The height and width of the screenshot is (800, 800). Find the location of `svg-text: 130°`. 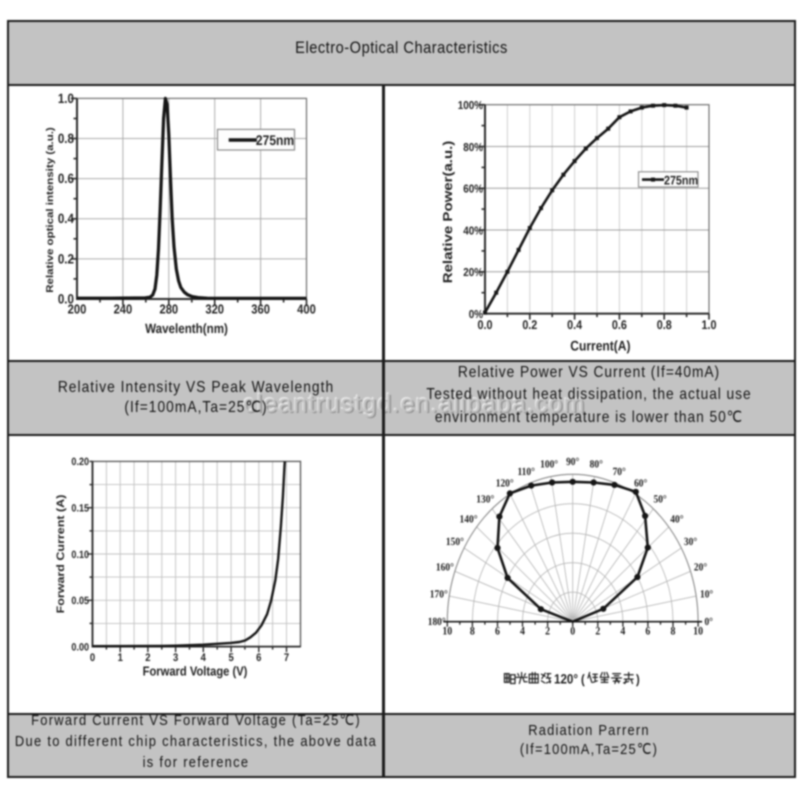

svg-text: 130° is located at coordinates (485, 500).